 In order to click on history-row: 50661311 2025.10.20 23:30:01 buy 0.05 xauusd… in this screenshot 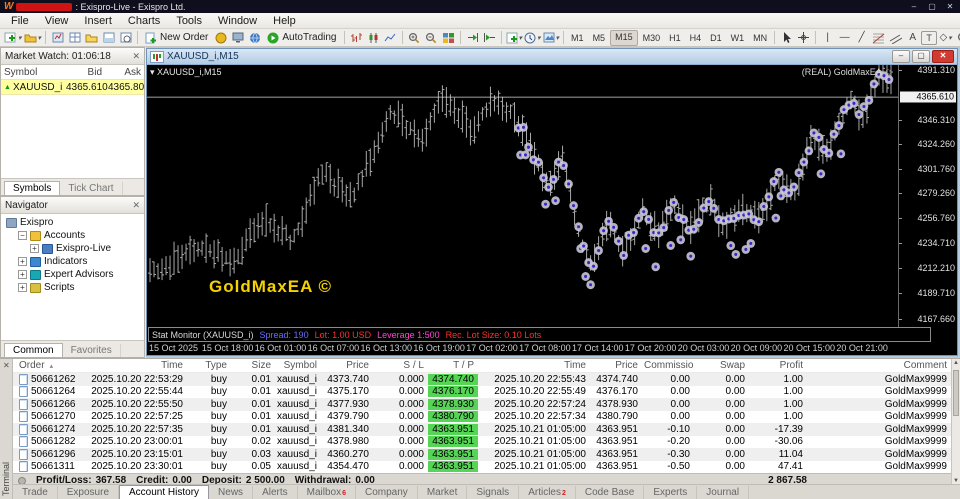, I will do `click(482, 467)`.